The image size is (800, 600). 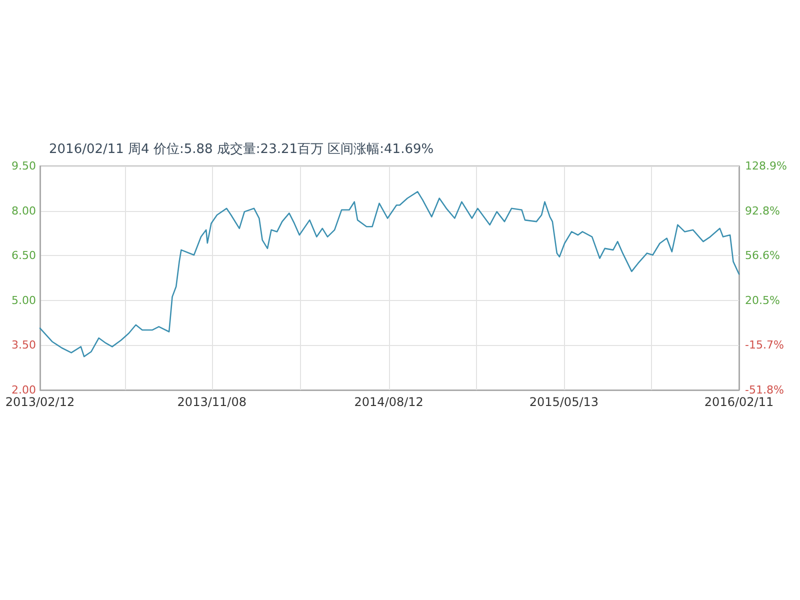 What do you see at coordinates (24, 255) in the screenshot?
I see `y-tick-label: 6.50` at bounding box center [24, 255].